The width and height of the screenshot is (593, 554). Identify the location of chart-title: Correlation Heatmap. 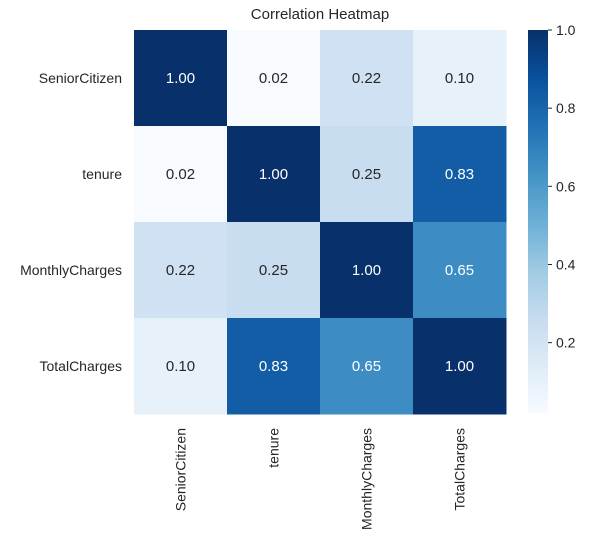
(320, 14).